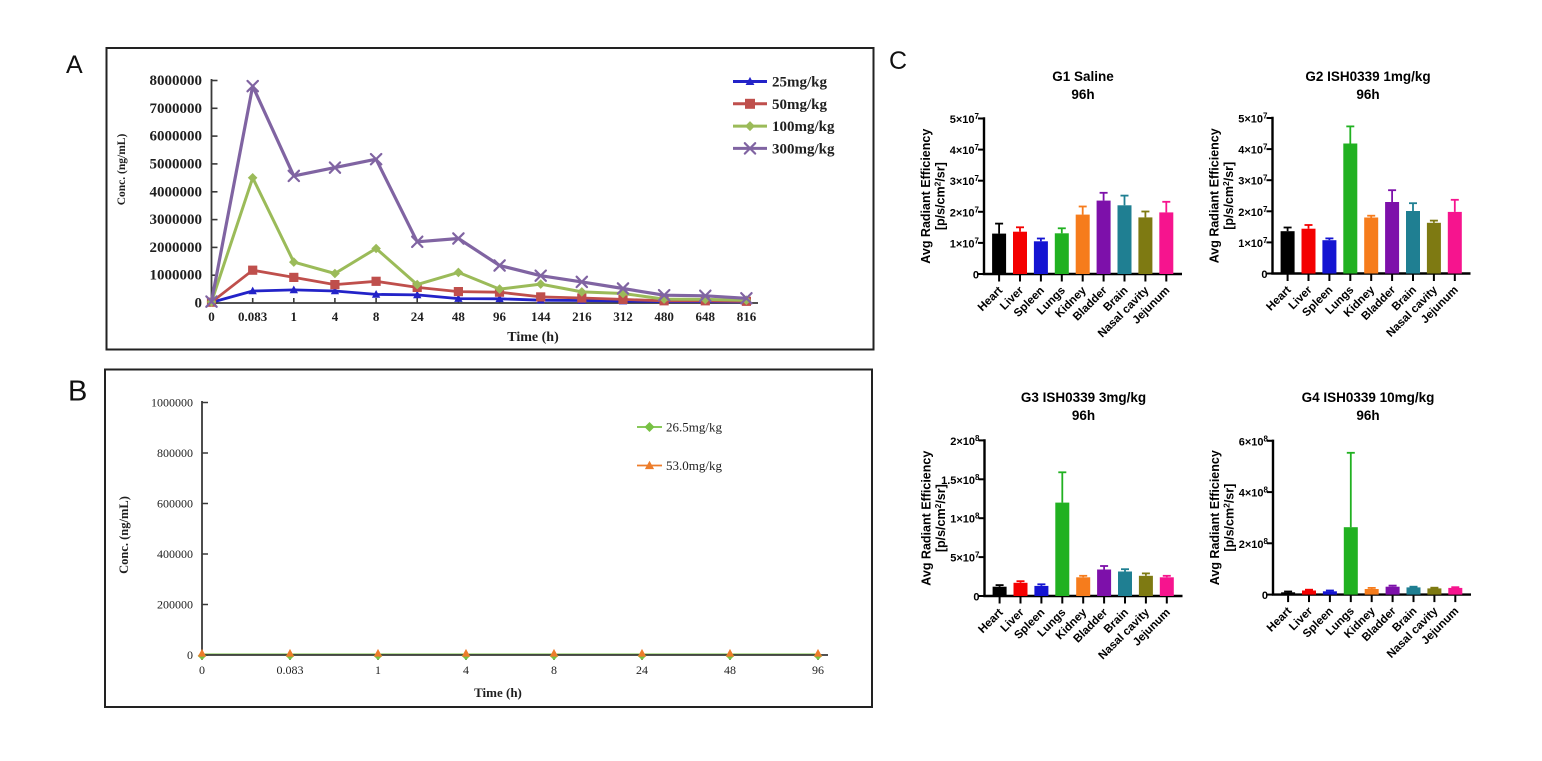 The height and width of the screenshot is (761, 1542). What do you see at coordinates (175, 554) in the screenshot?
I see `svg-text: 400000` at bounding box center [175, 554].